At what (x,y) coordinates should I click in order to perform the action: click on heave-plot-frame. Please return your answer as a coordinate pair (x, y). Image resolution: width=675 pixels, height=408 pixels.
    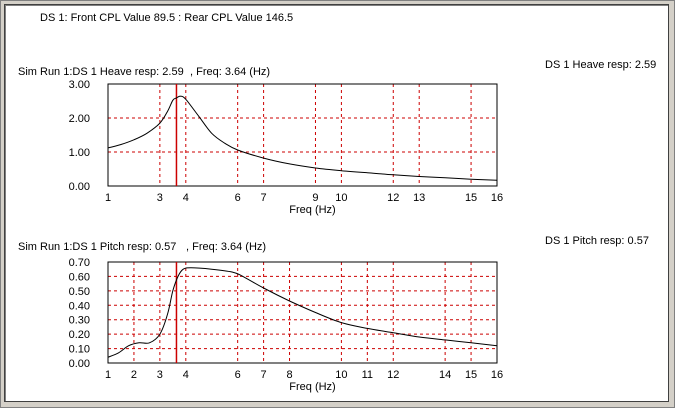
    Looking at the image, I should click on (302, 135).